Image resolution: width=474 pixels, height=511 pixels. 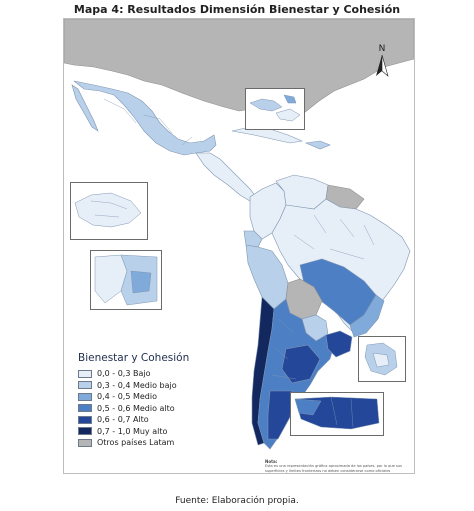 What do you see at coordinates (271, 461) in the screenshot?
I see `note-title: Nota:` at bounding box center [271, 461].